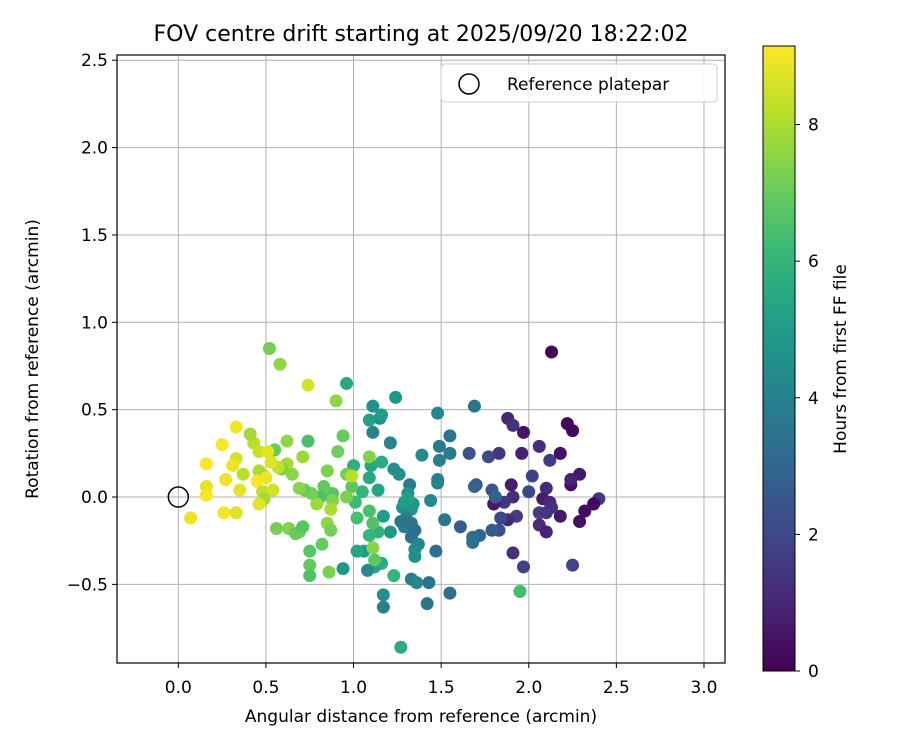  I want to click on y-tick-label: 1.0, so click(94, 323).